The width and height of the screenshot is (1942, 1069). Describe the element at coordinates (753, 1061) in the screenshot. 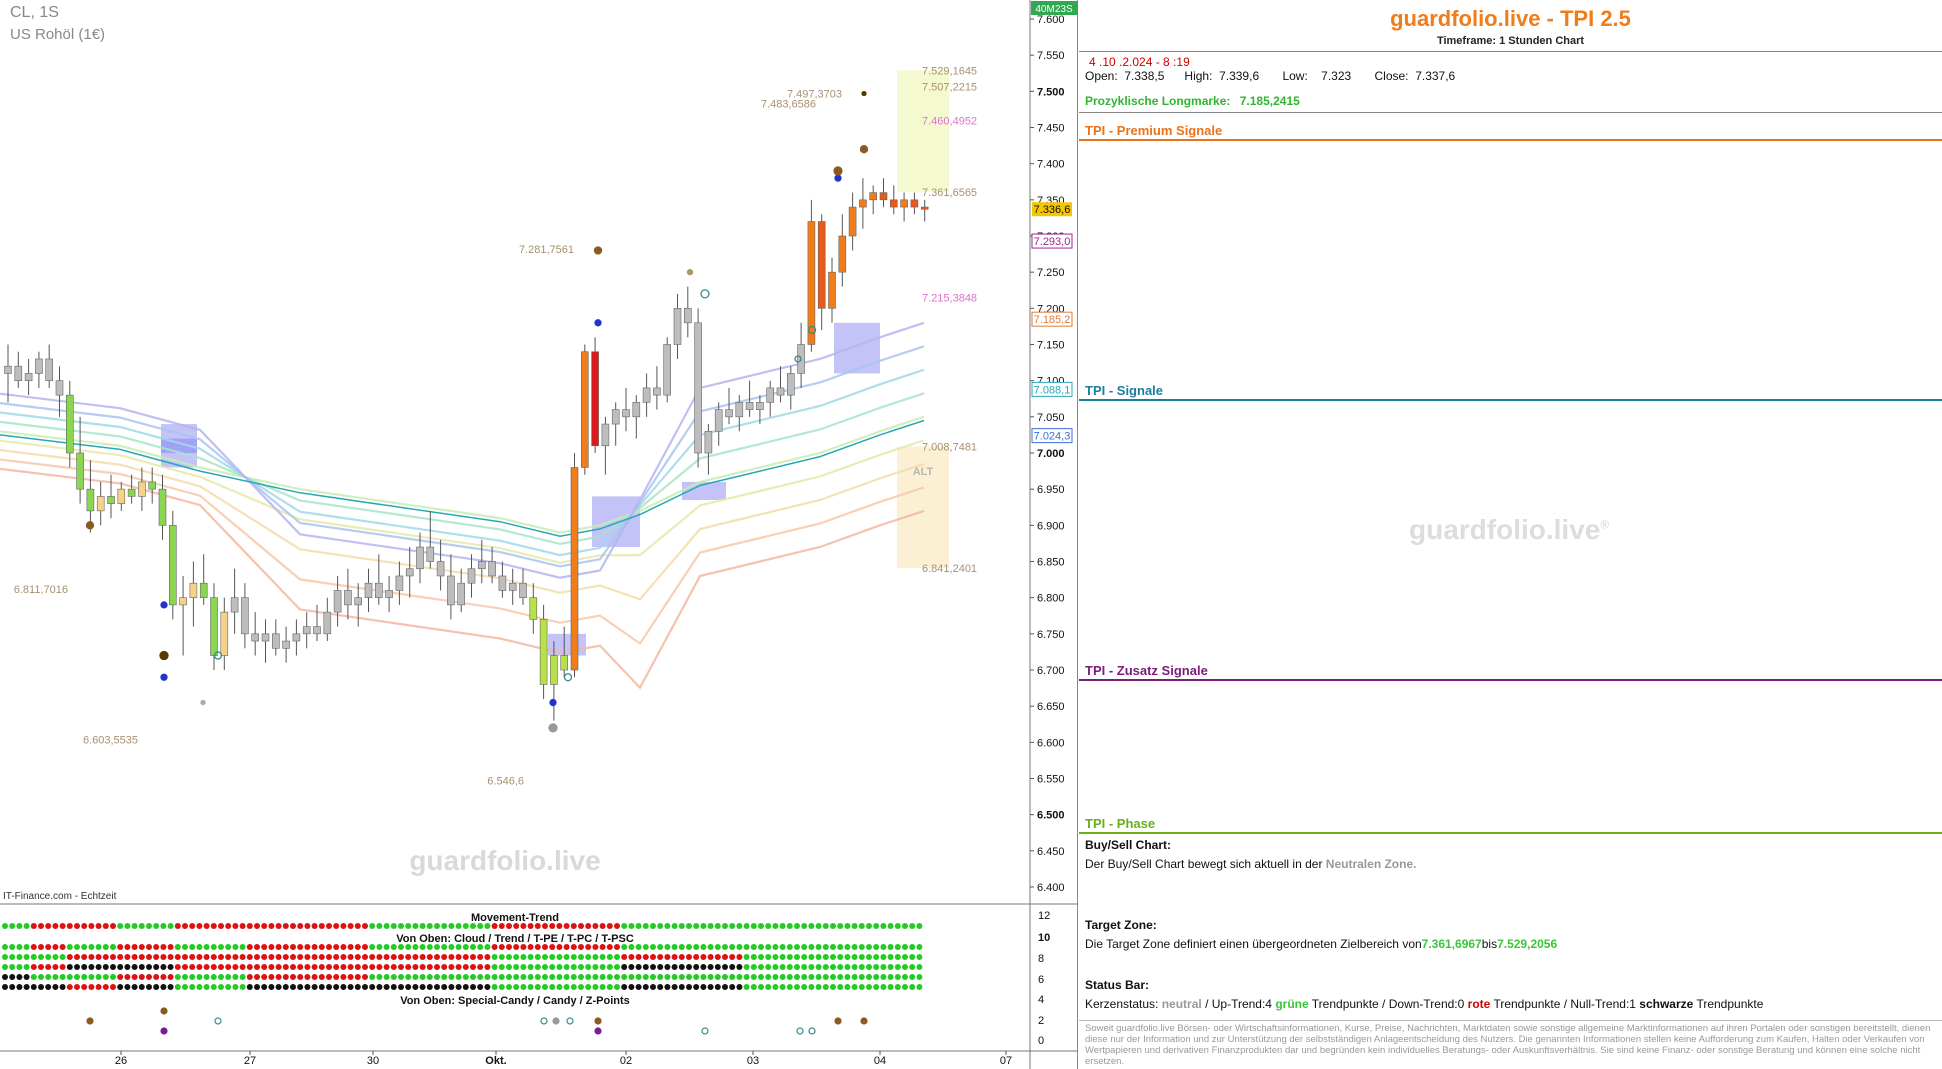

I see `x-tick-label: 03` at that location.